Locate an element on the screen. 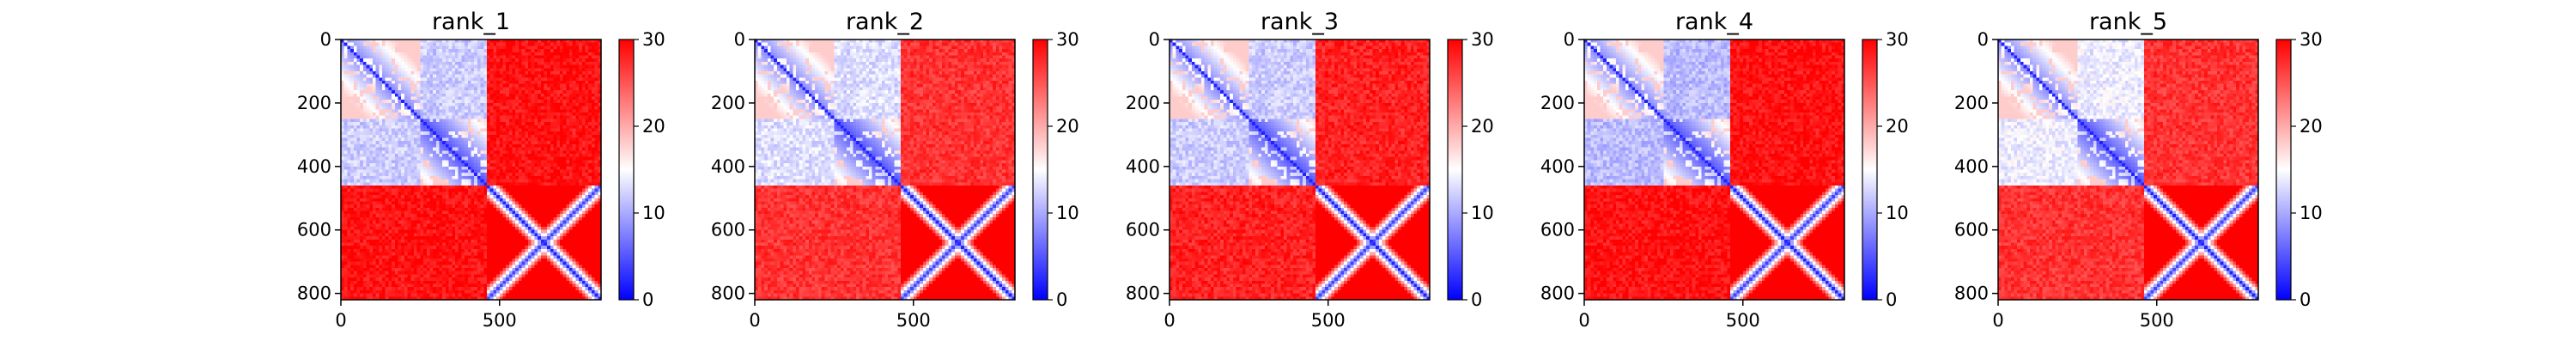 This screenshot has height=347, width=2576. chart-title: rank_2 is located at coordinates (885, 22).